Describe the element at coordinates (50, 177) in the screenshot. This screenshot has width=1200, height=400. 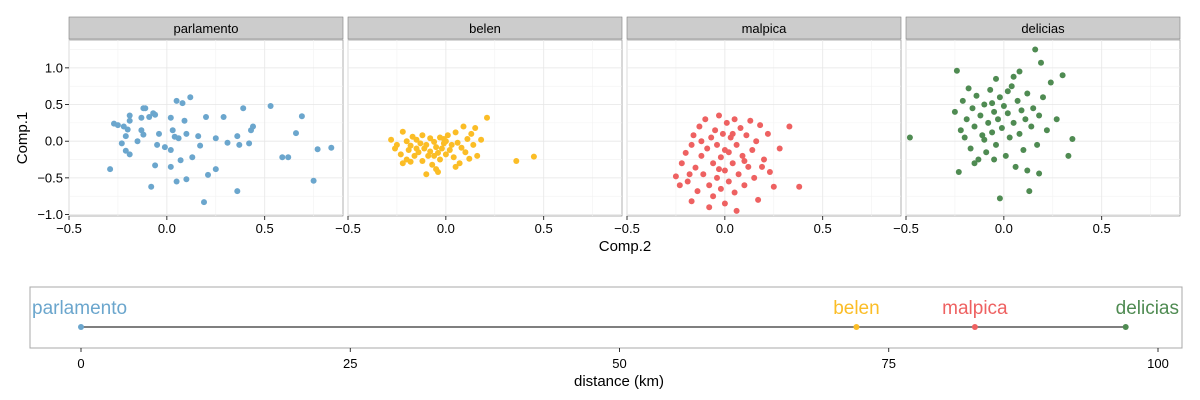
I see `y-tick-label: −0.5` at that location.